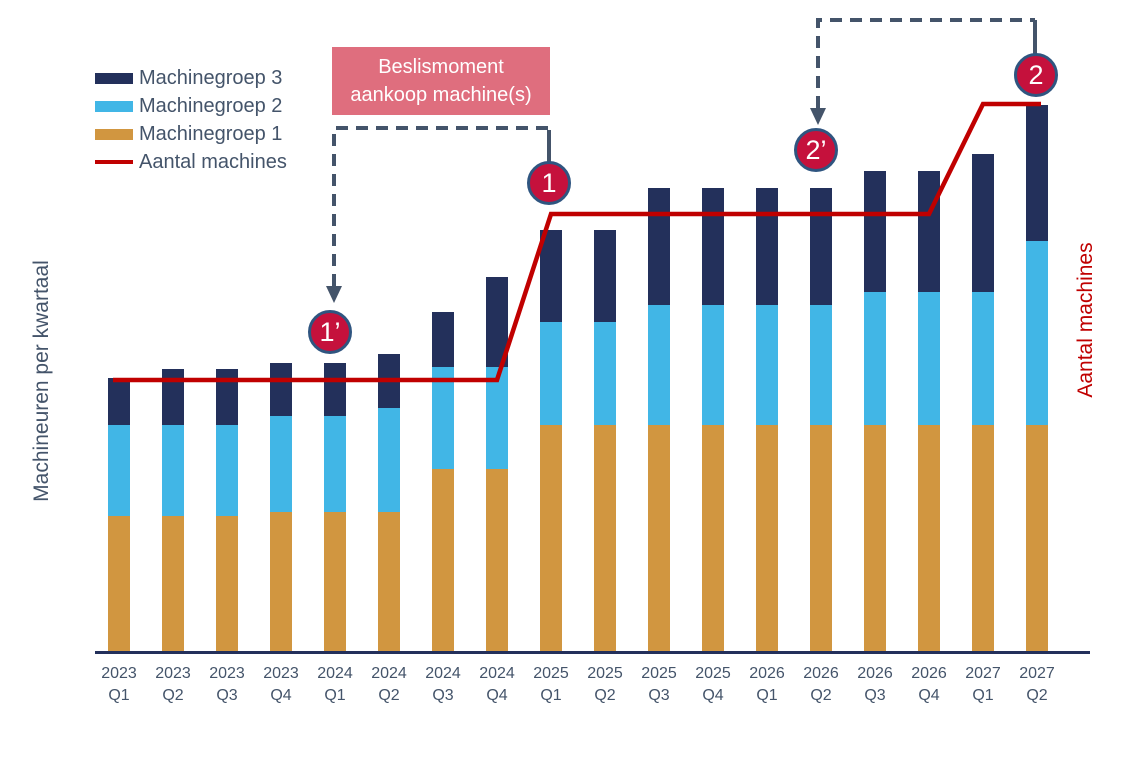 The height and width of the screenshot is (772, 1126). What do you see at coordinates (211, 133) in the screenshot?
I see `legend-label: Machinegroep 1` at bounding box center [211, 133].